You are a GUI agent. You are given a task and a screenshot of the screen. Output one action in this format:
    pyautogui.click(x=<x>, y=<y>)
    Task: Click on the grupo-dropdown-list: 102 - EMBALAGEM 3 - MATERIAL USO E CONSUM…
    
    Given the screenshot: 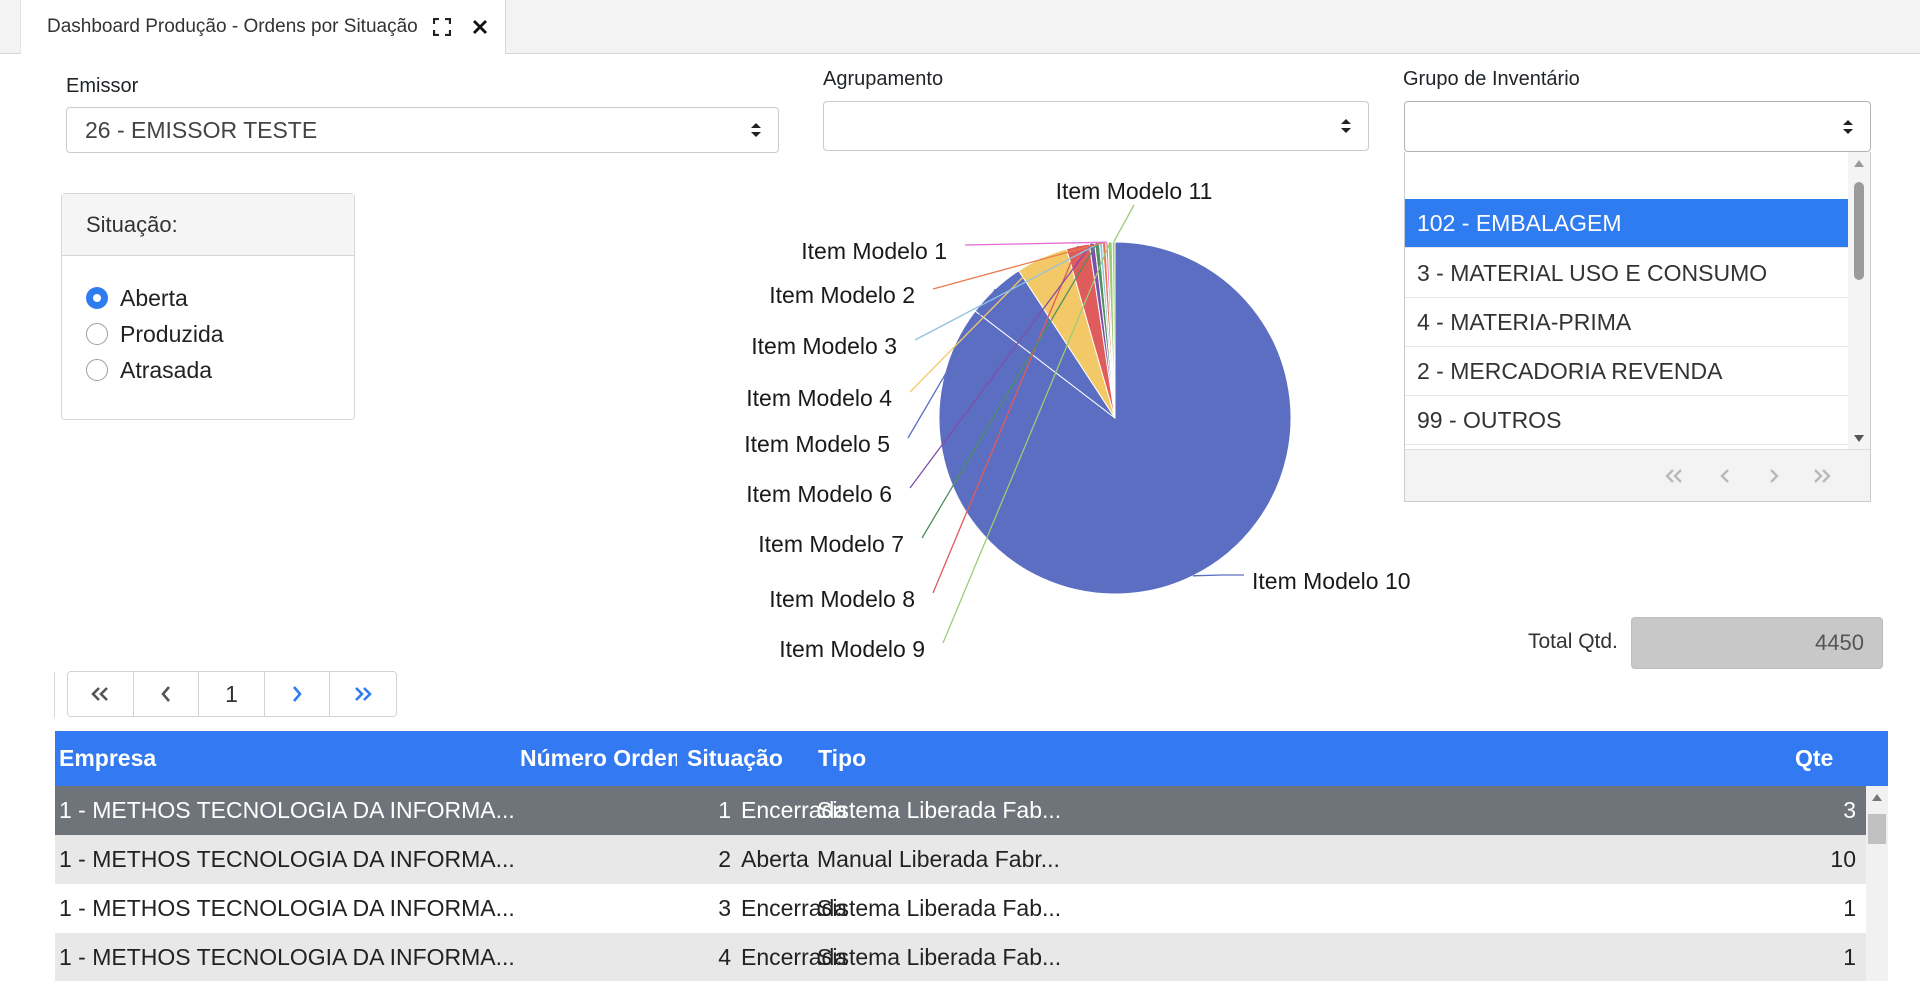 What is the action you would take?
    pyautogui.click(x=1637, y=327)
    